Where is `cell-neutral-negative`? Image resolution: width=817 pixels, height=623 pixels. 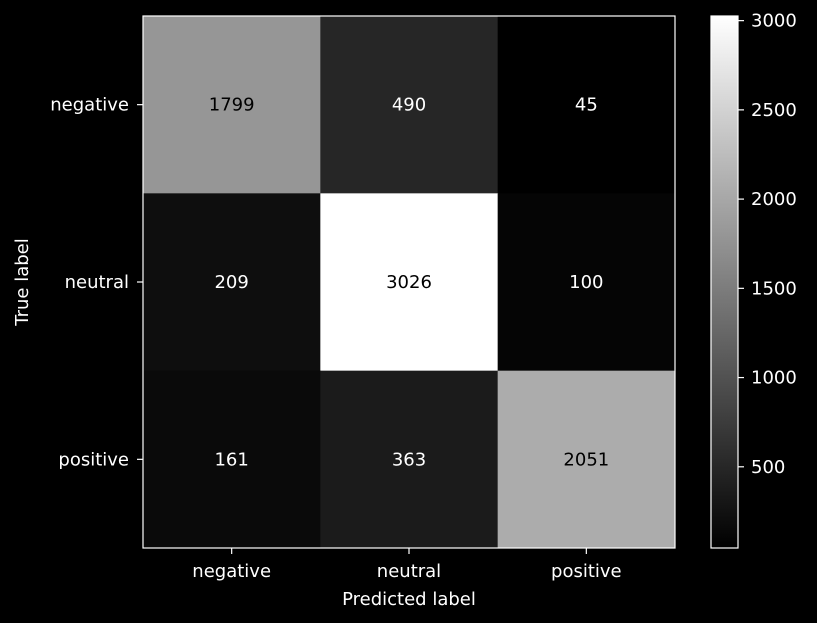
cell-neutral-negative is located at coordinates (232, 282).